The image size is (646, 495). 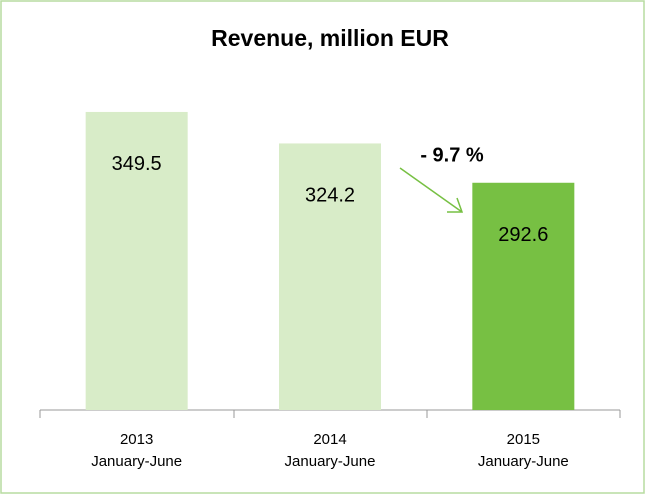 What do you see at coordinates (523, 235) in the screenshot?
I see `value-label: 292.6` at bounding box center [523, 235].